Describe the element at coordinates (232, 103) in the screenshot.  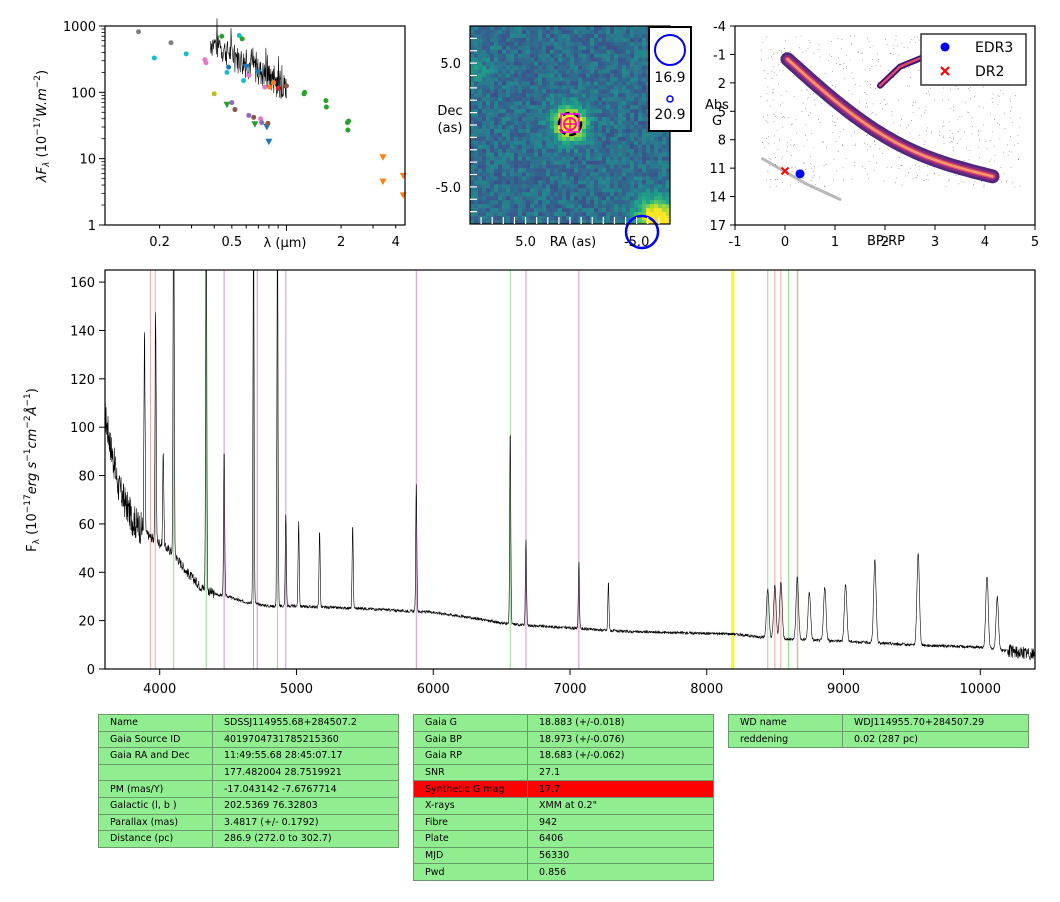
I see `sed-point` at that location.